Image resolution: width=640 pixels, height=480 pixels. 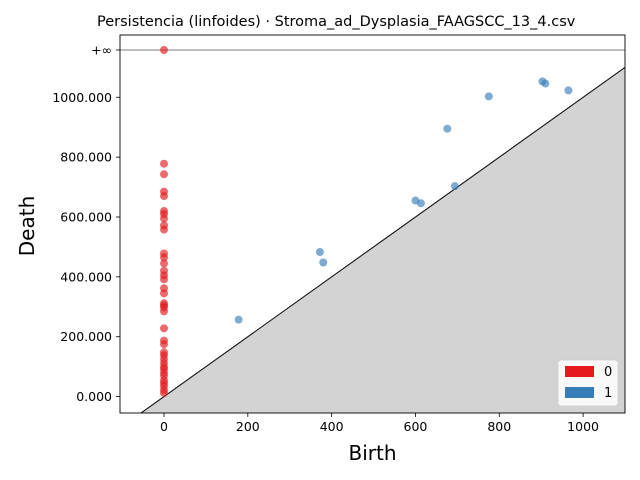 I want to click on x-tick-label-1: 200, so click(x=248, y=426).